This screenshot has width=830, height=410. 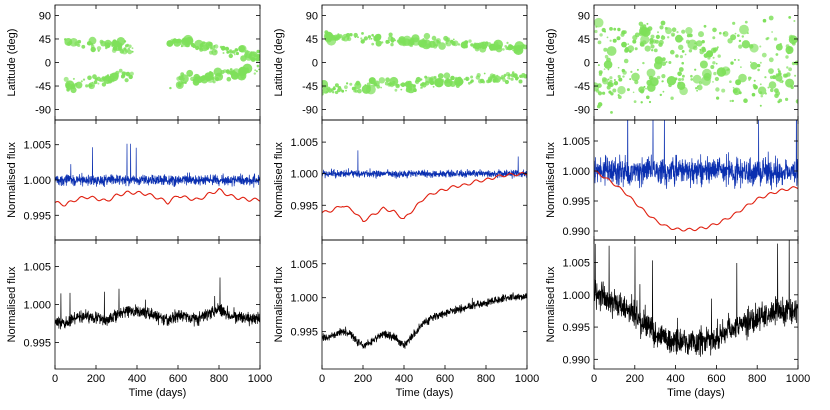 What do you see at coordinates (424, 165) in the screenshot?
I see `series-with-noise` at bounding box center [424, 165].